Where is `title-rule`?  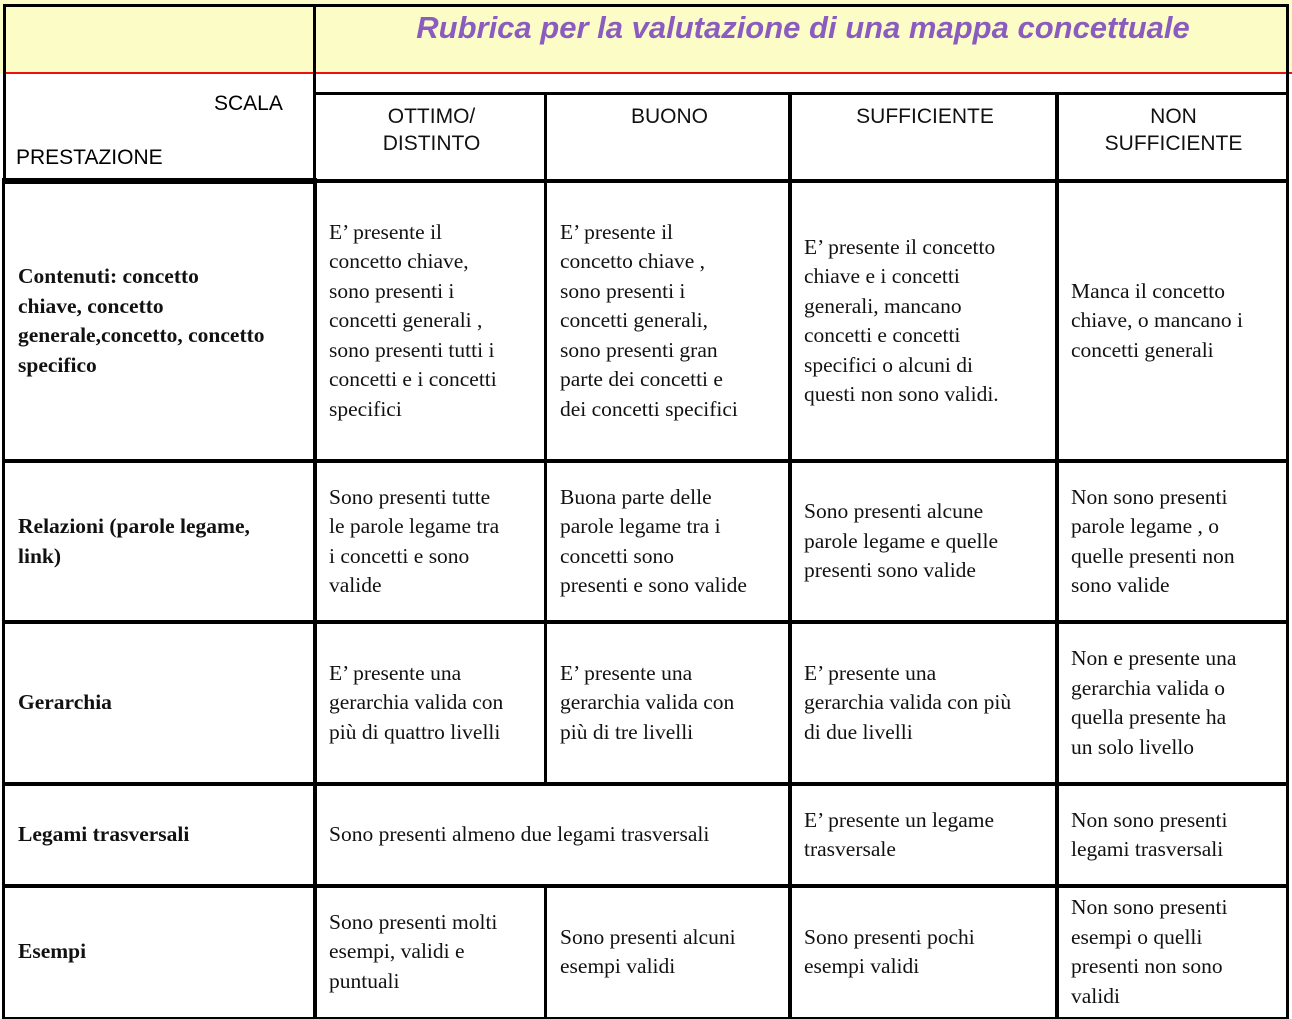
title-rule is located at coordinates (647, 73).